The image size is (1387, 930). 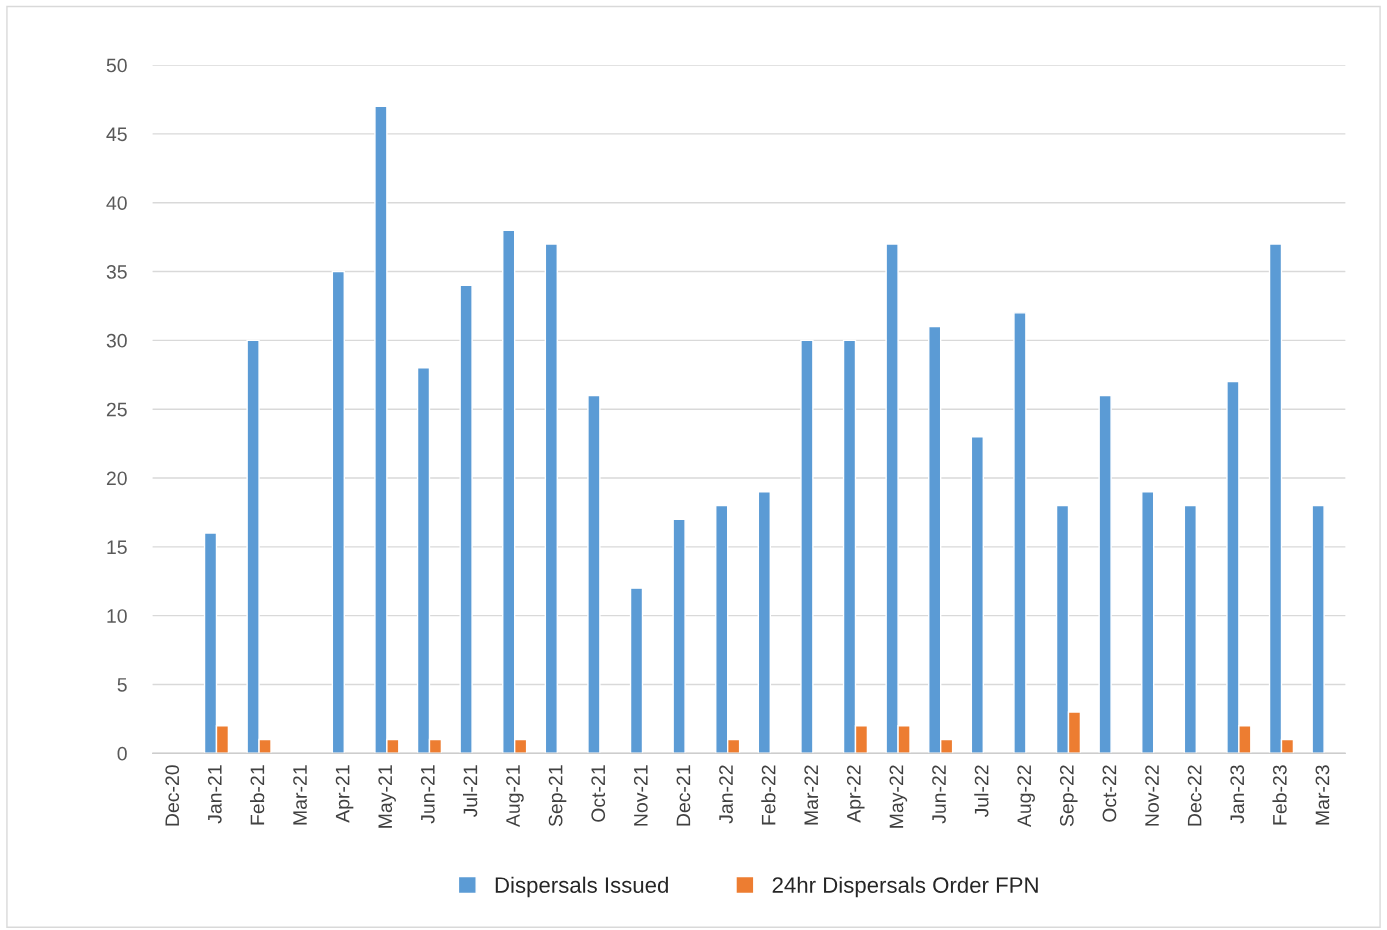 I want to click on x-tick-label: Sep-21, so click(x=557, y=796).